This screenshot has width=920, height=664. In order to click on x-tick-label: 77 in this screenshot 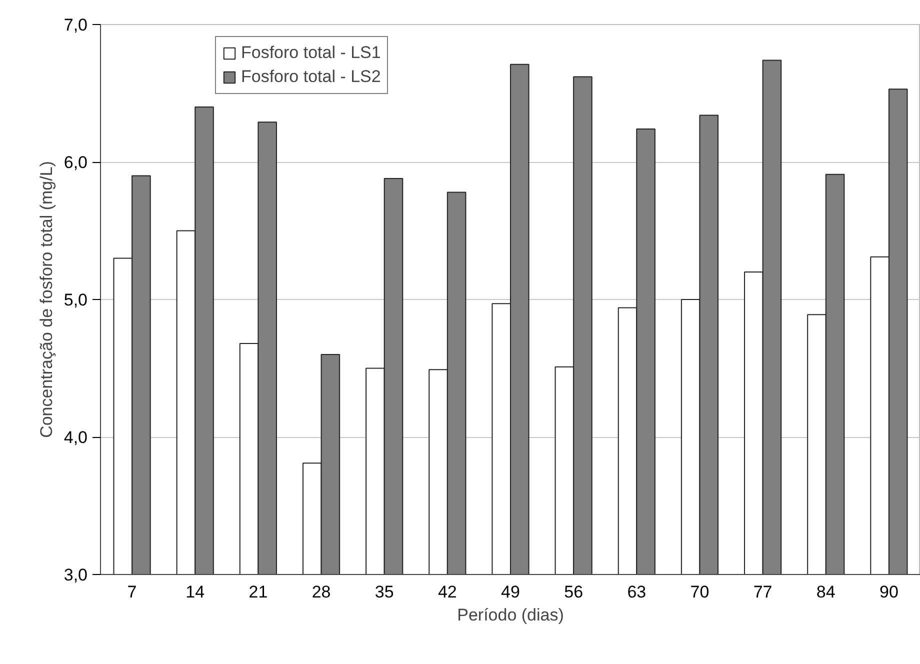, I will do `click(762, 592)`.